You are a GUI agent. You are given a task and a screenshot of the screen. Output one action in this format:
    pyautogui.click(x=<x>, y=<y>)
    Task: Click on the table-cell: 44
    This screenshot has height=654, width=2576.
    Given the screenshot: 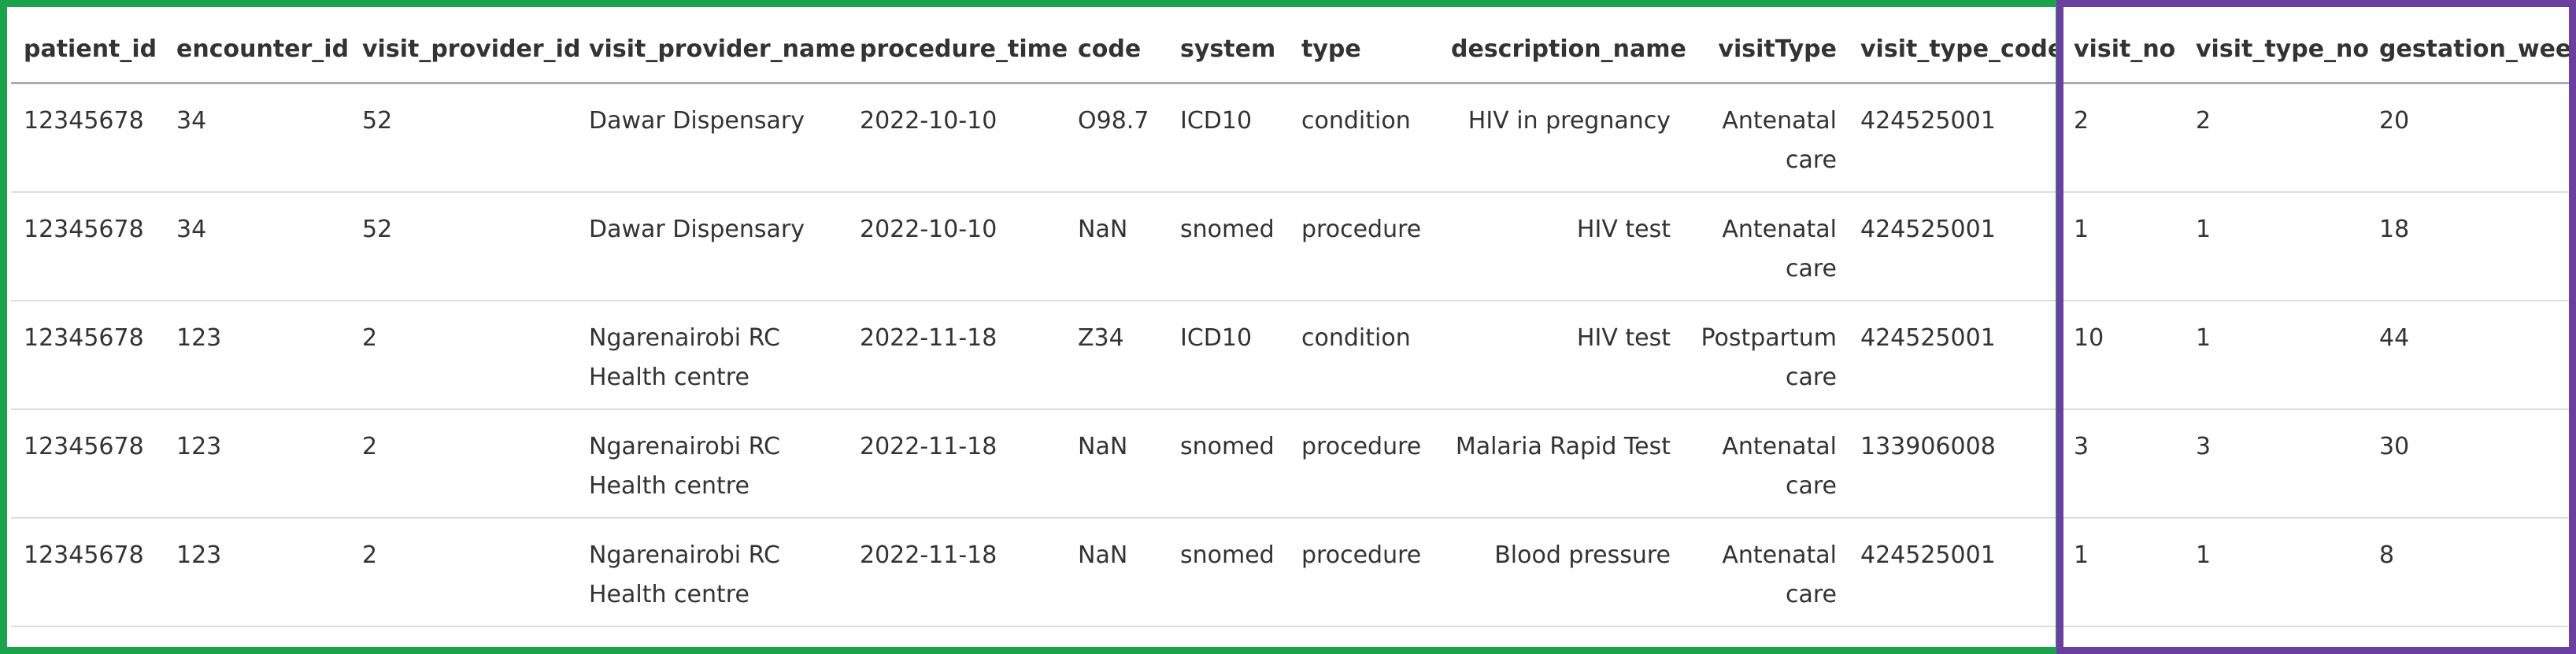 What is the action you would take?
    pyautogui.click(x=2471, y=355)
    